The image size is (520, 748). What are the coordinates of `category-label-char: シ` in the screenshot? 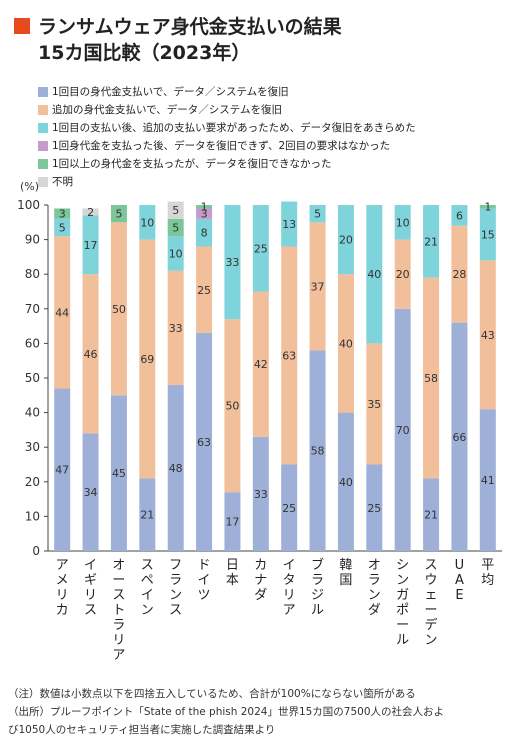 It's located at (402, 565).